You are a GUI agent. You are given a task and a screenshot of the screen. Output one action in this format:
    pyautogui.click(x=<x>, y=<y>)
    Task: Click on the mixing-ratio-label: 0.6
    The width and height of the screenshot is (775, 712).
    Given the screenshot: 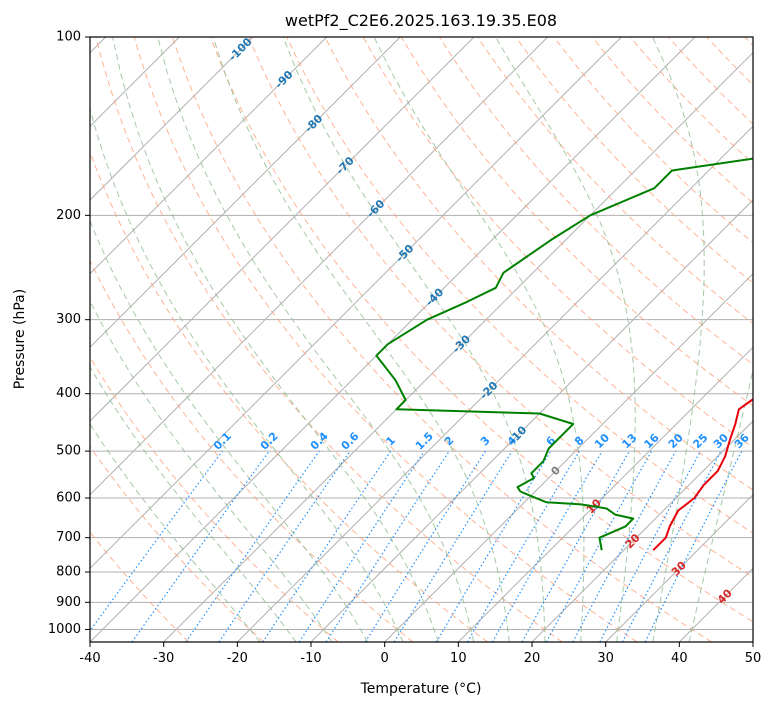 What is the action you would take?
    pyautogui.click(x=350, y=440)
    